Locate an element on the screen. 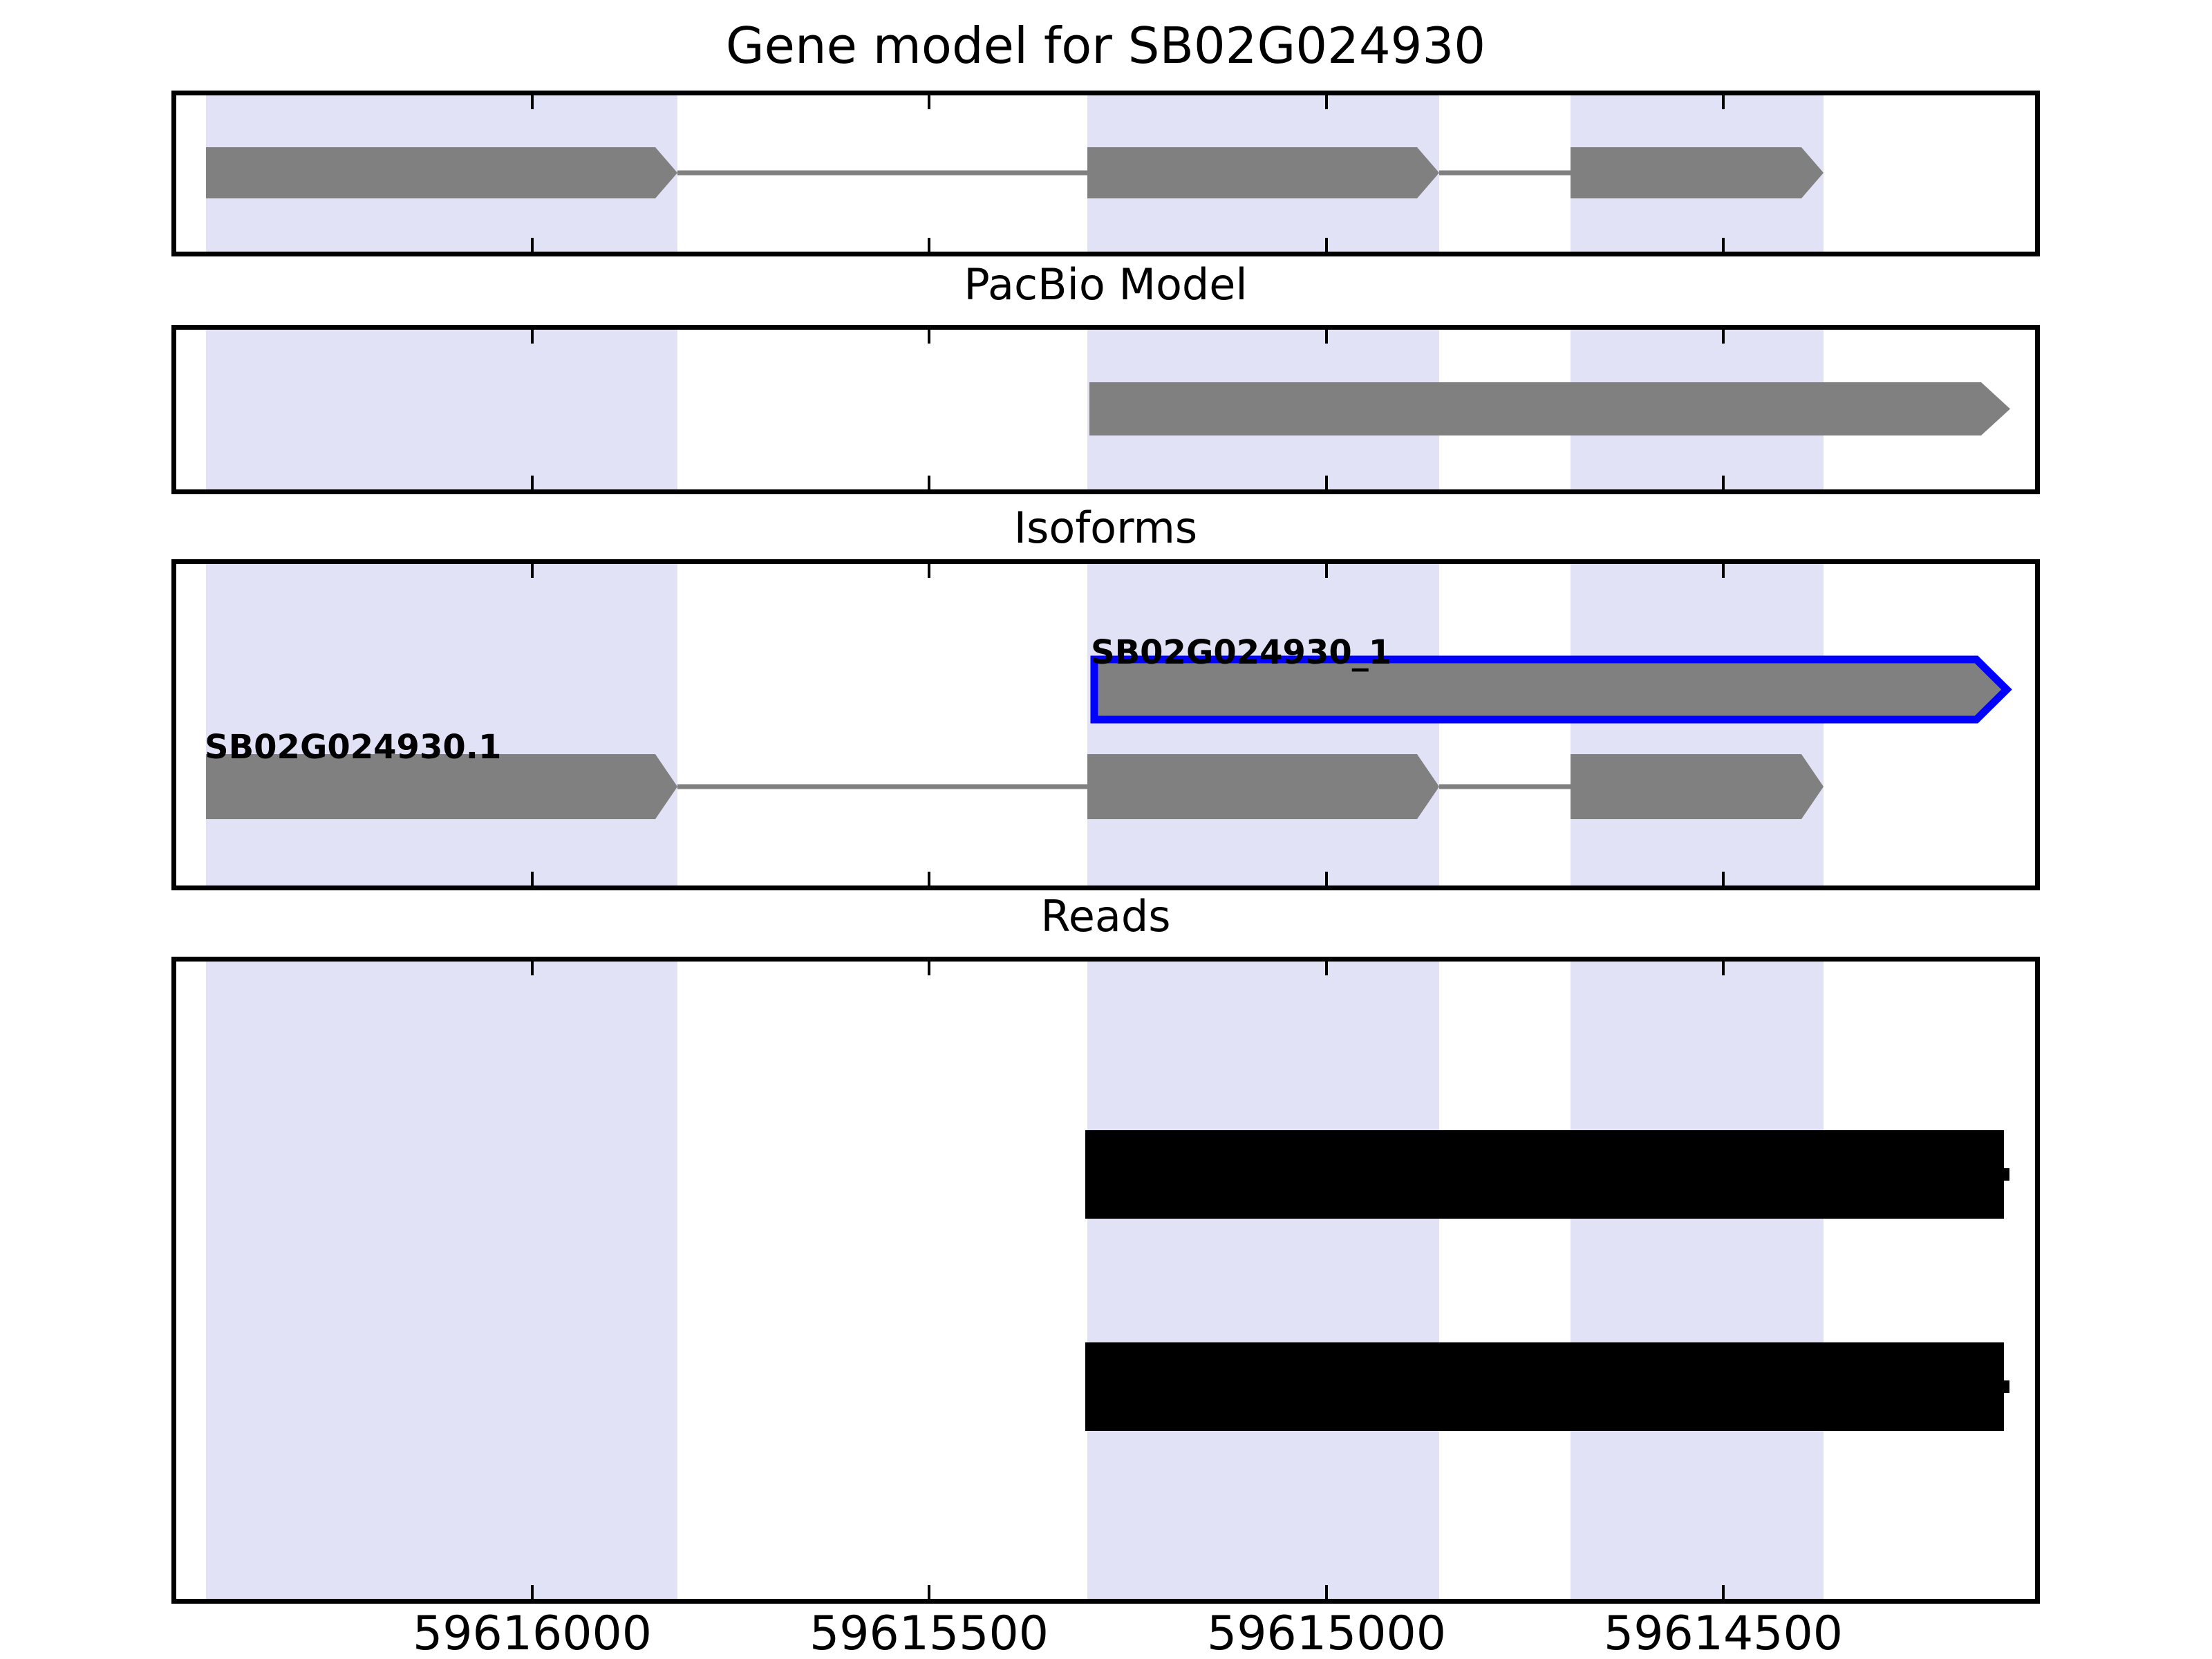  gene-model-track-panel is located at coordinates (1105, 174).